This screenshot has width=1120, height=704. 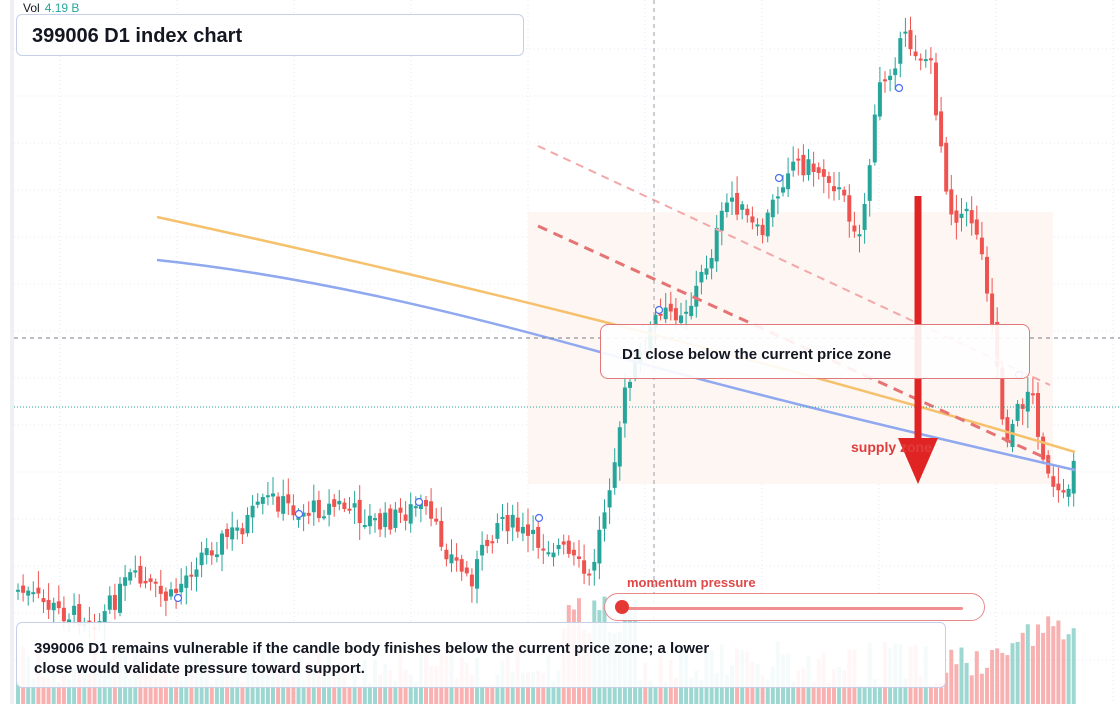 What do you see at coordinates (622, 607) in the screenshot?
I see `momentum-knob` at bounding box center [622, 607].